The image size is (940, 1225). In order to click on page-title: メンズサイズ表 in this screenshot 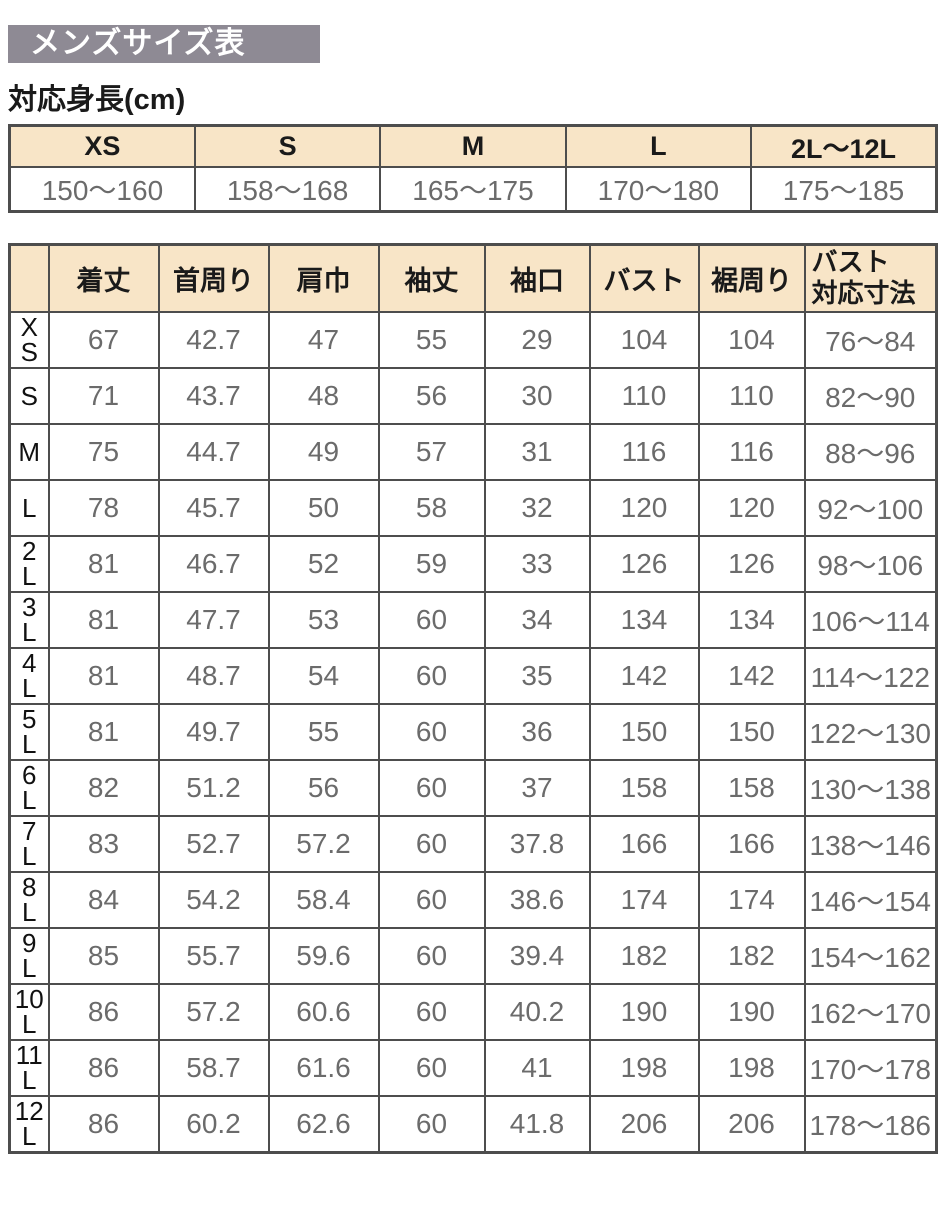, I will do `click(164, 44)`.